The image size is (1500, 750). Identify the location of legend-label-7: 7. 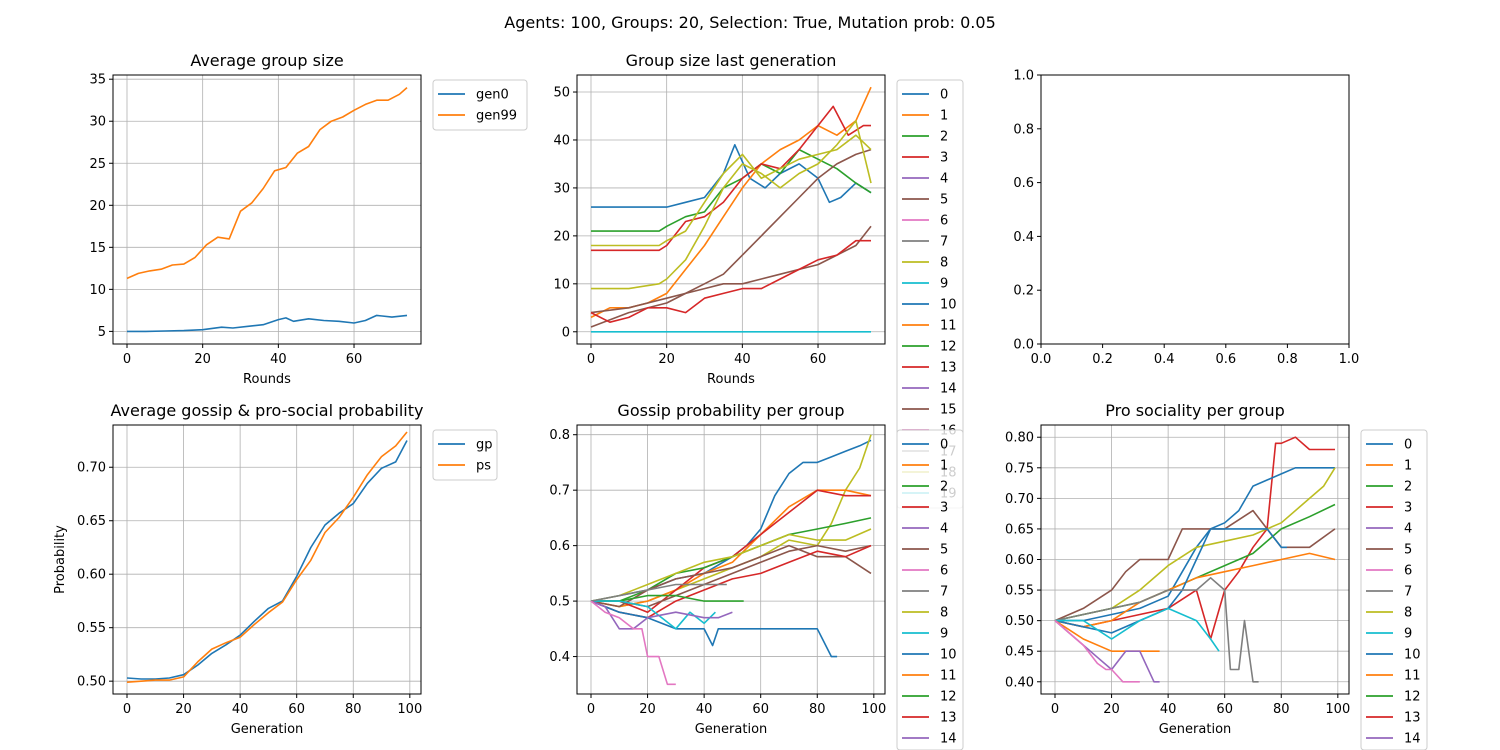
(1408, 592).